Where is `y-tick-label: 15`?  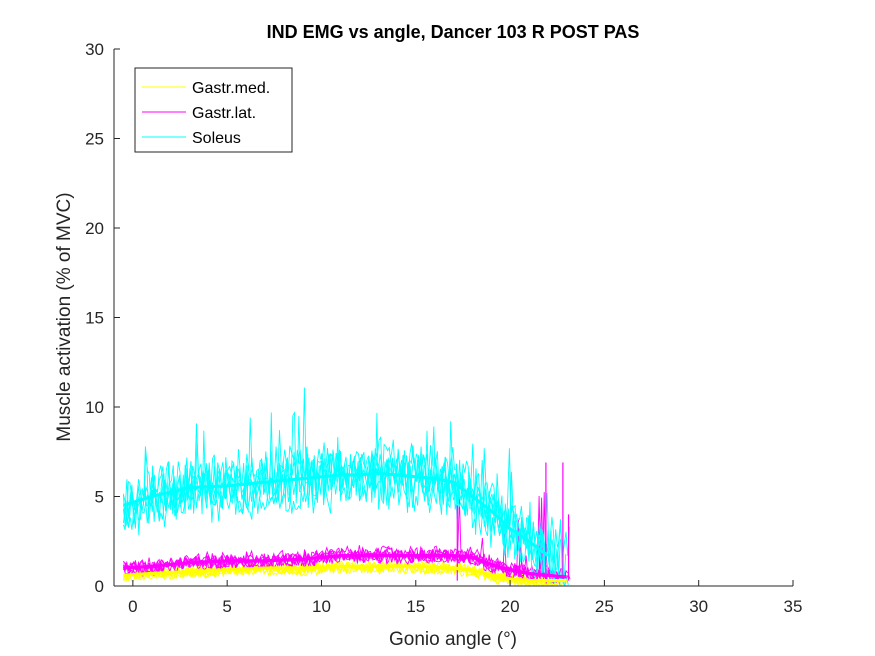
y-tick-label: 15 is located at coordinates (94, 318).